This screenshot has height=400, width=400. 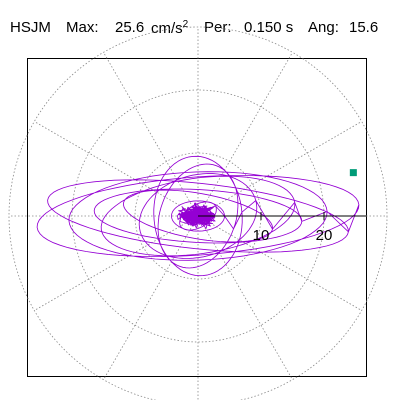 I want to click on max-unit-text: cm/s, so click(x=167, y=28).